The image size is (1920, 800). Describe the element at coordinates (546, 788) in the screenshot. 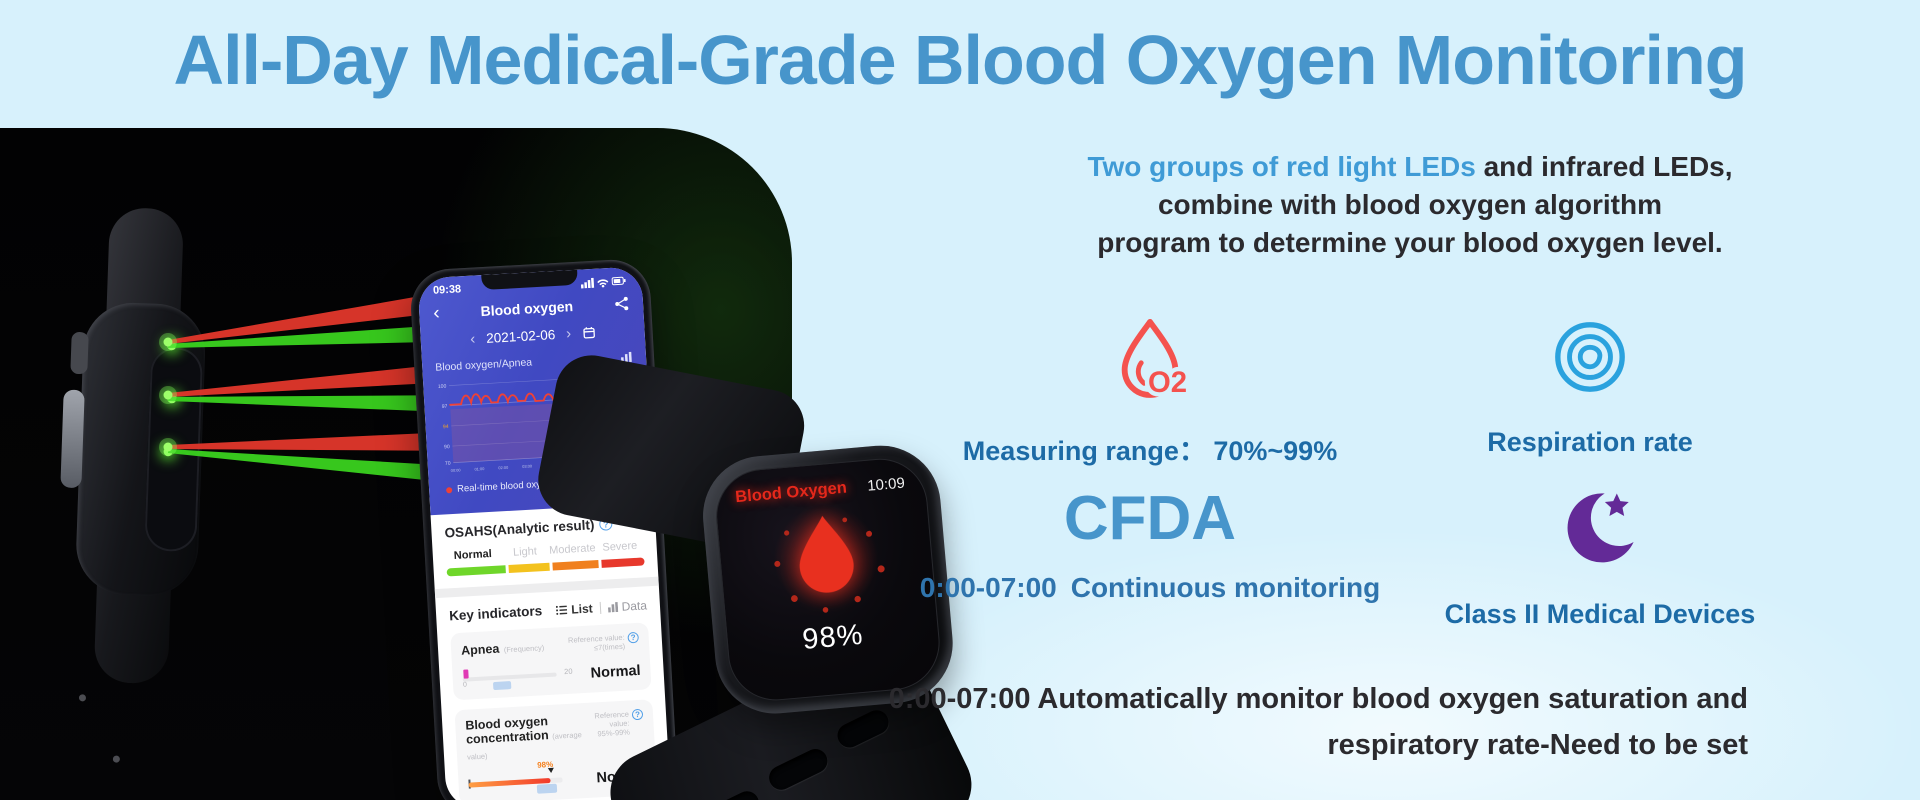

I see `spo2-ref-pill` at that location.